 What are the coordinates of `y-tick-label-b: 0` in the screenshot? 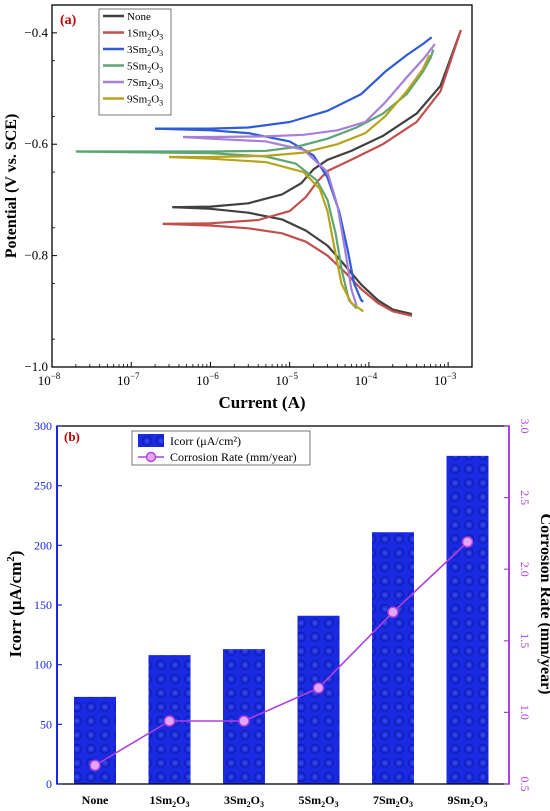 It's located at (49, 784).